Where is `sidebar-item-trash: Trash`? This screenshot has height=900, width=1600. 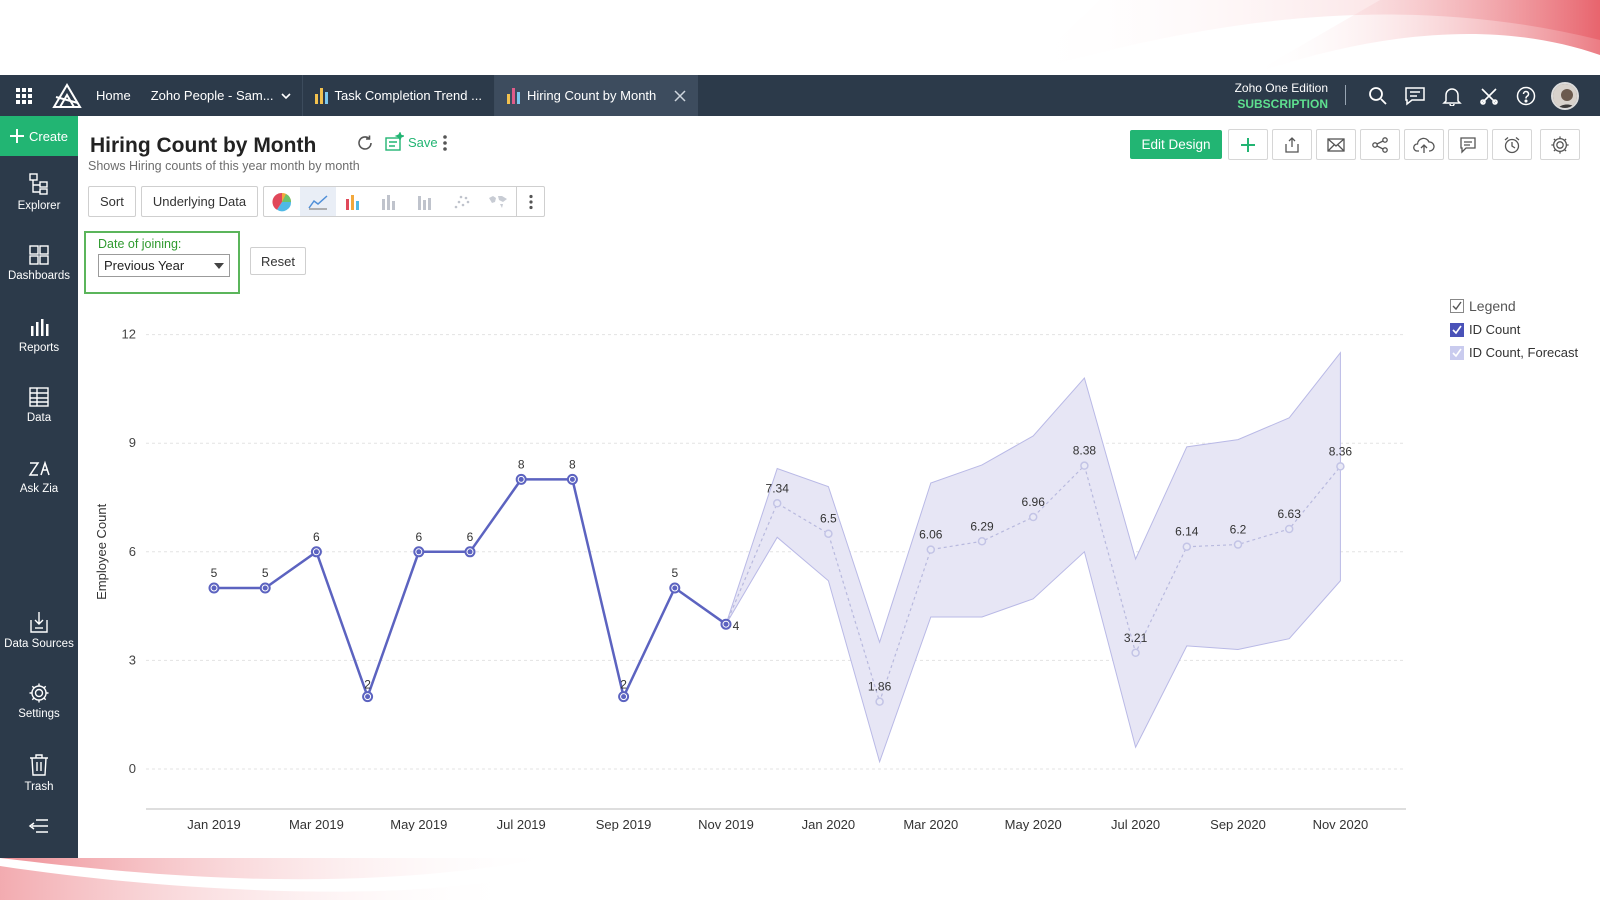 sidebar-item-trash: Trash is located at coordinates (39, 773).